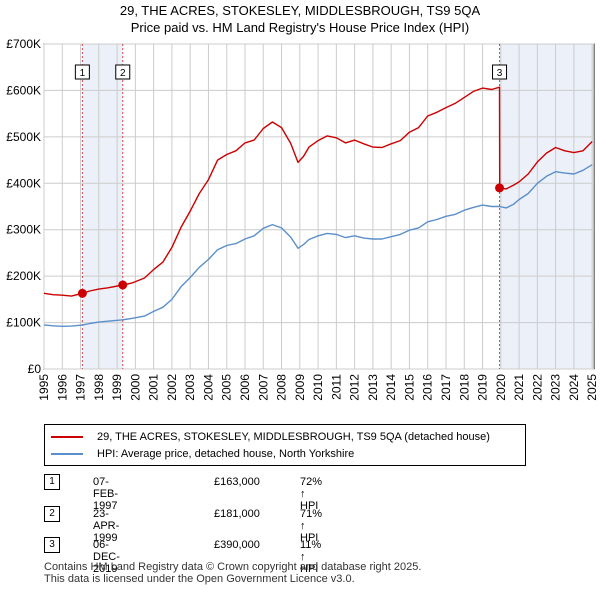 The height and width of the screenshot is (590, 600). I want to click on y-tick-label: £100K, so click(23, 323).